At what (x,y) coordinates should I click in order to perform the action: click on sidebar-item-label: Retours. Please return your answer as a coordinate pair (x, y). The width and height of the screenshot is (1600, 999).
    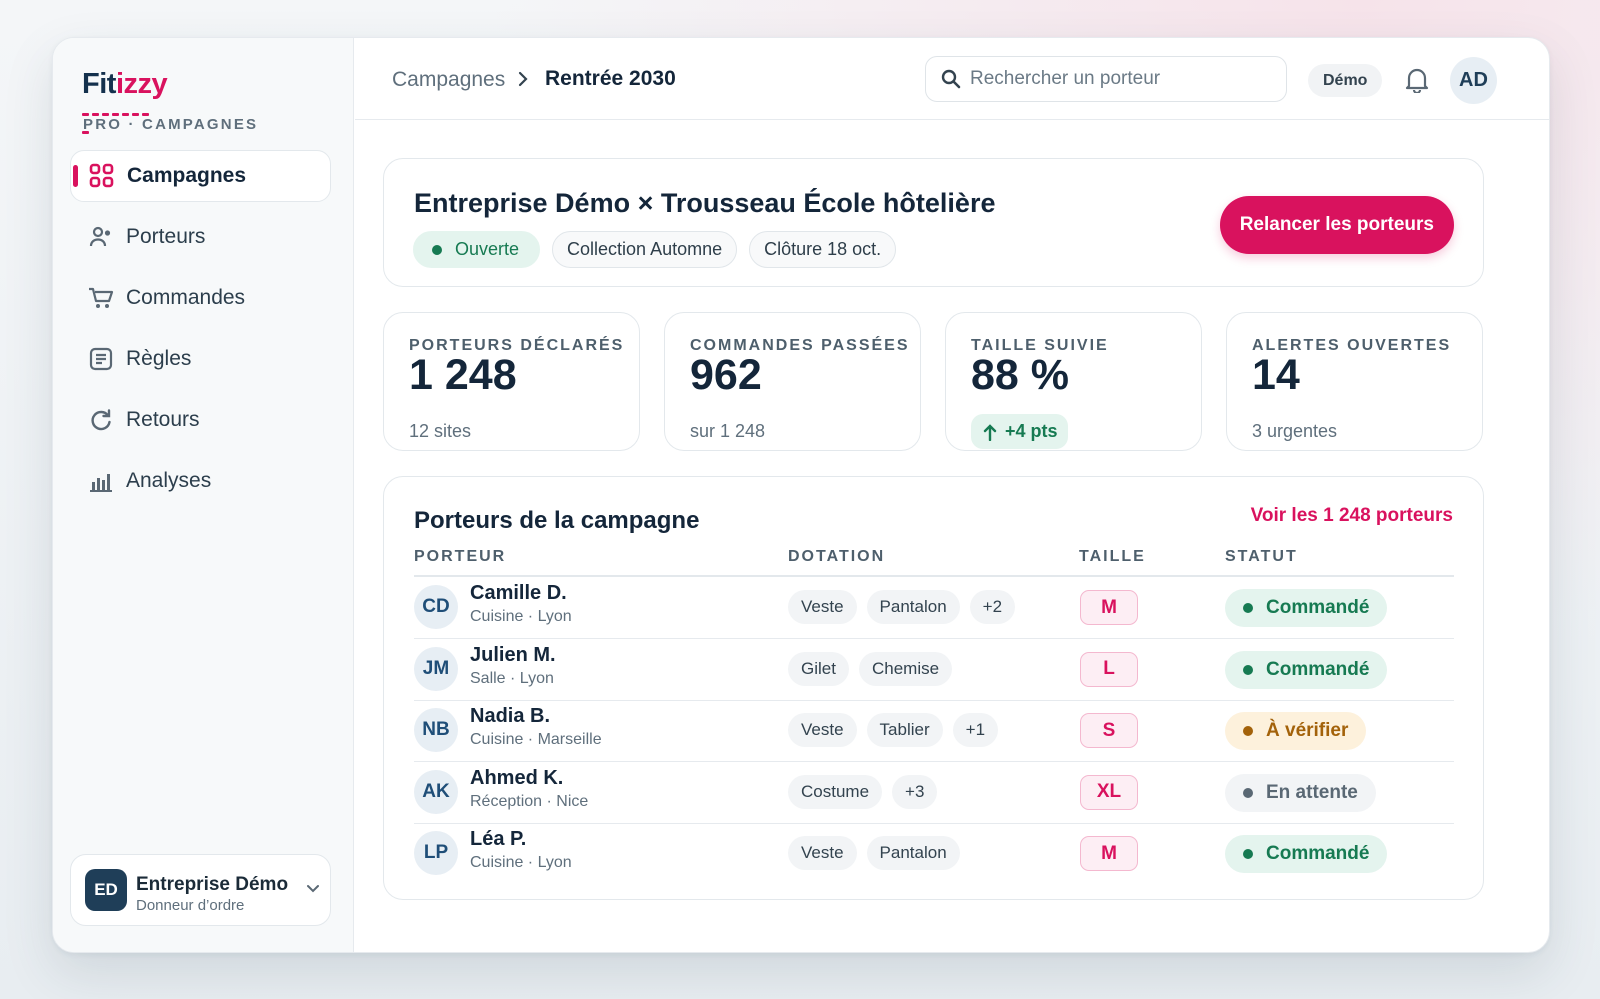
    Looking at the image, I should click on (163, 419).